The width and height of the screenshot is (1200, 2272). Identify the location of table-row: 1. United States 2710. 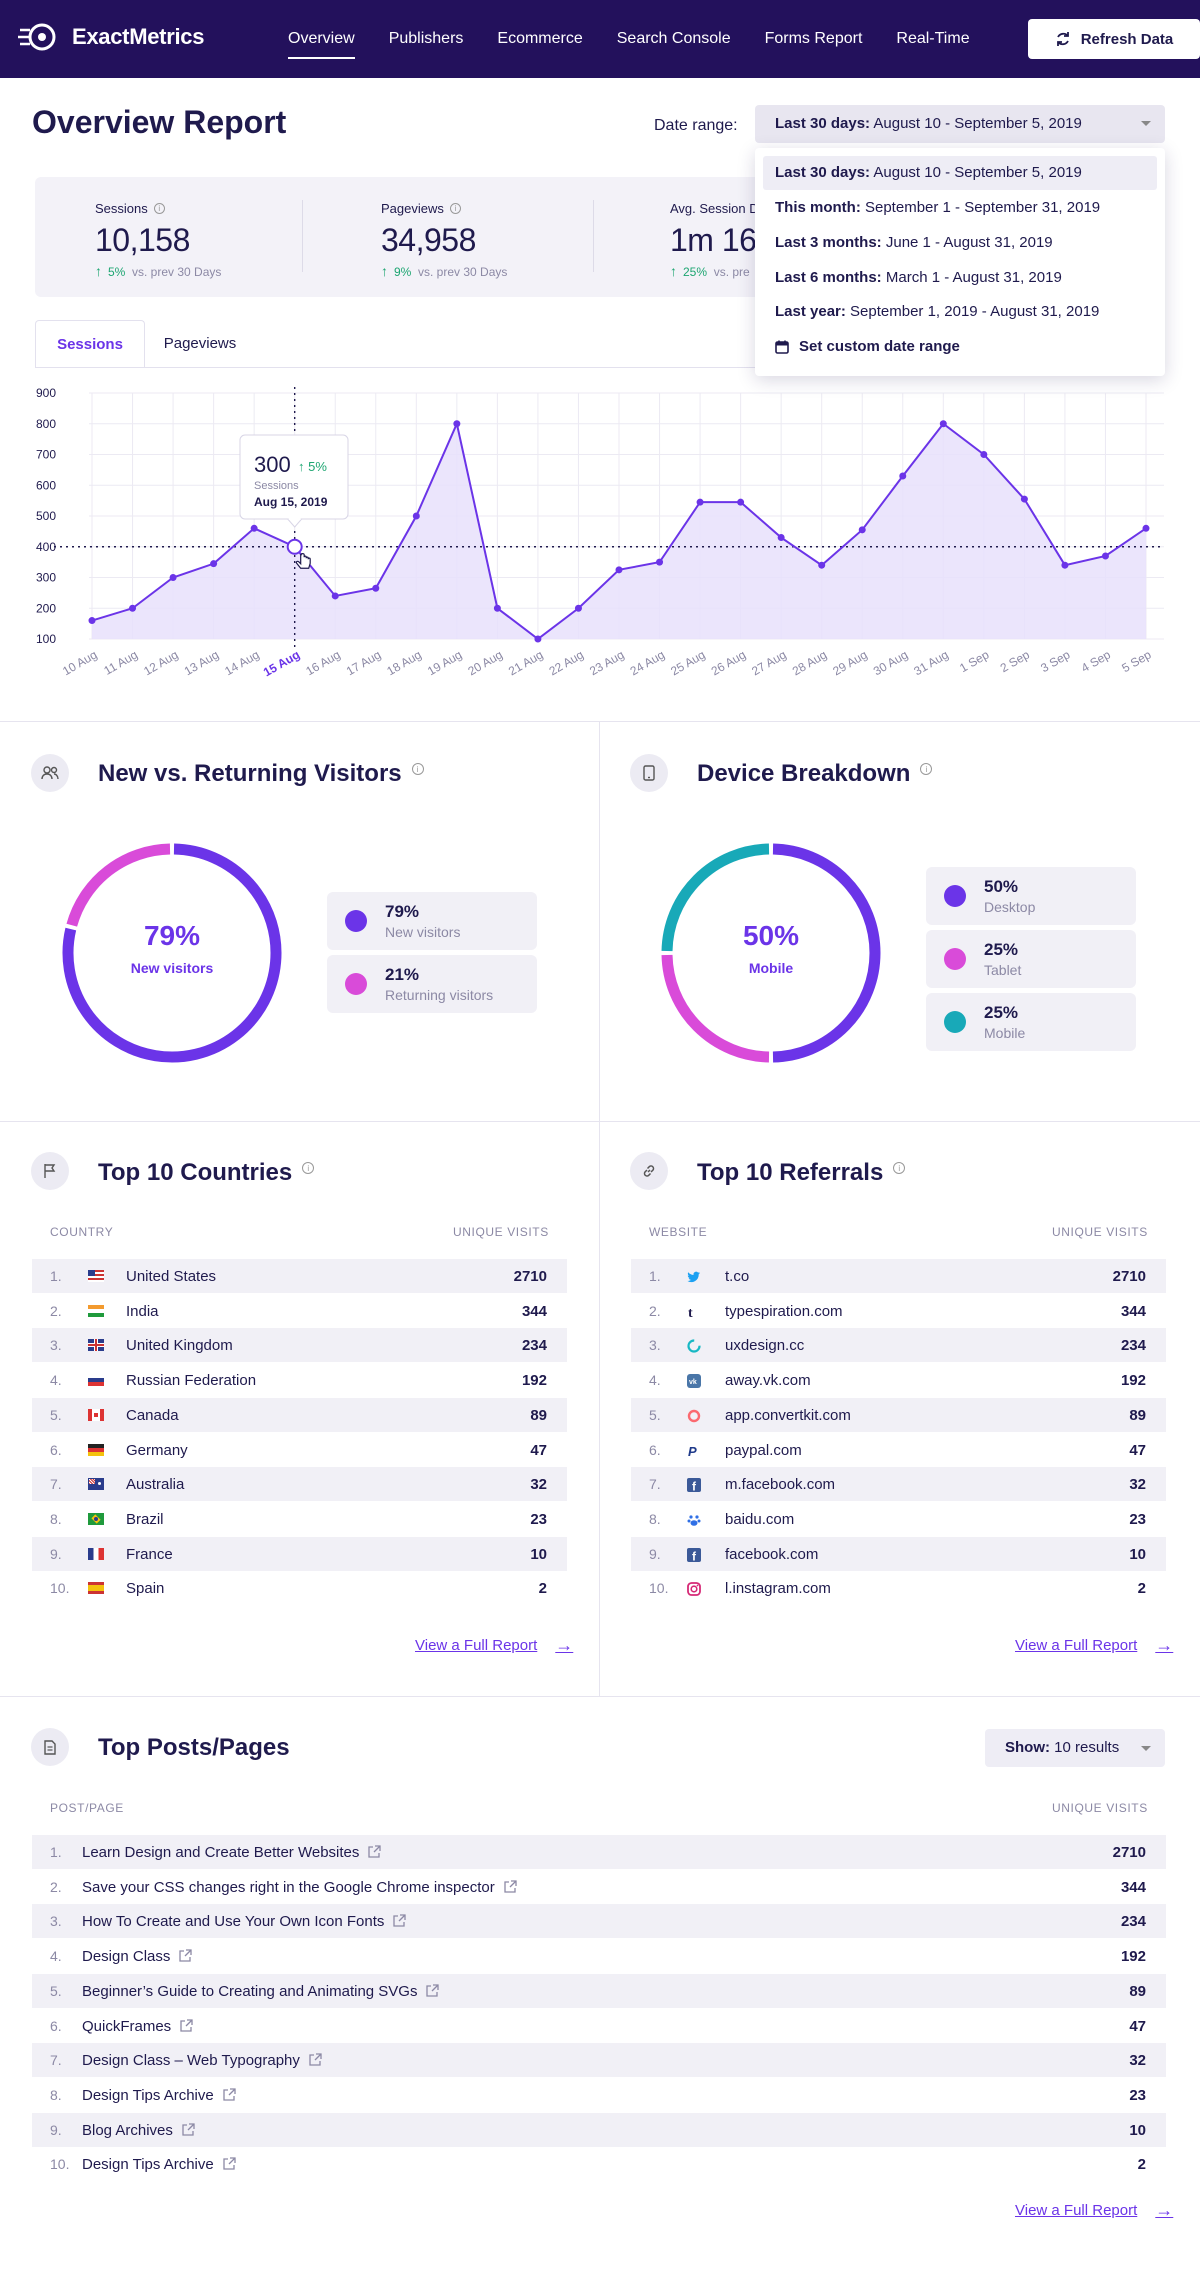
(299, 1276).